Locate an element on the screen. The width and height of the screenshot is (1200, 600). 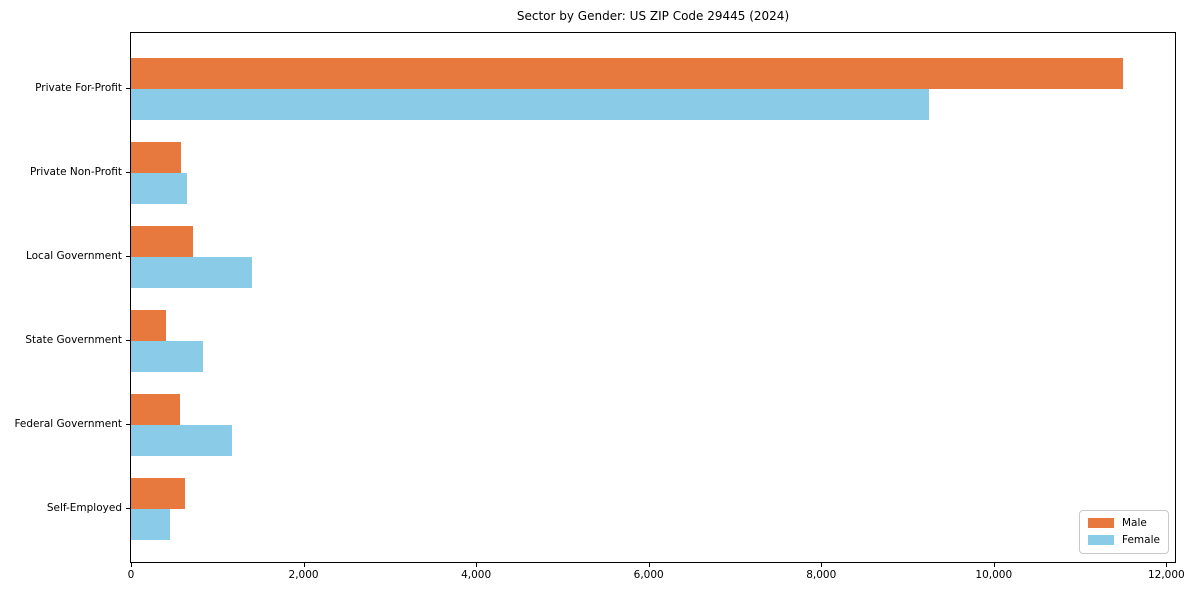
legend-swatch-female is located at coordinates (1101, 540).